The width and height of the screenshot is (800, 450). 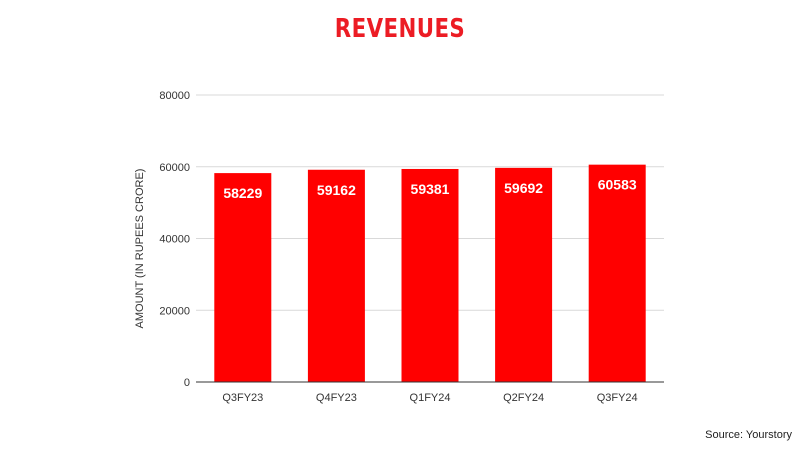 What do you see at coordinates (174, 168) in the screenshot?
I see `y-tick-label: 60000` at bounding box center [174, 168].